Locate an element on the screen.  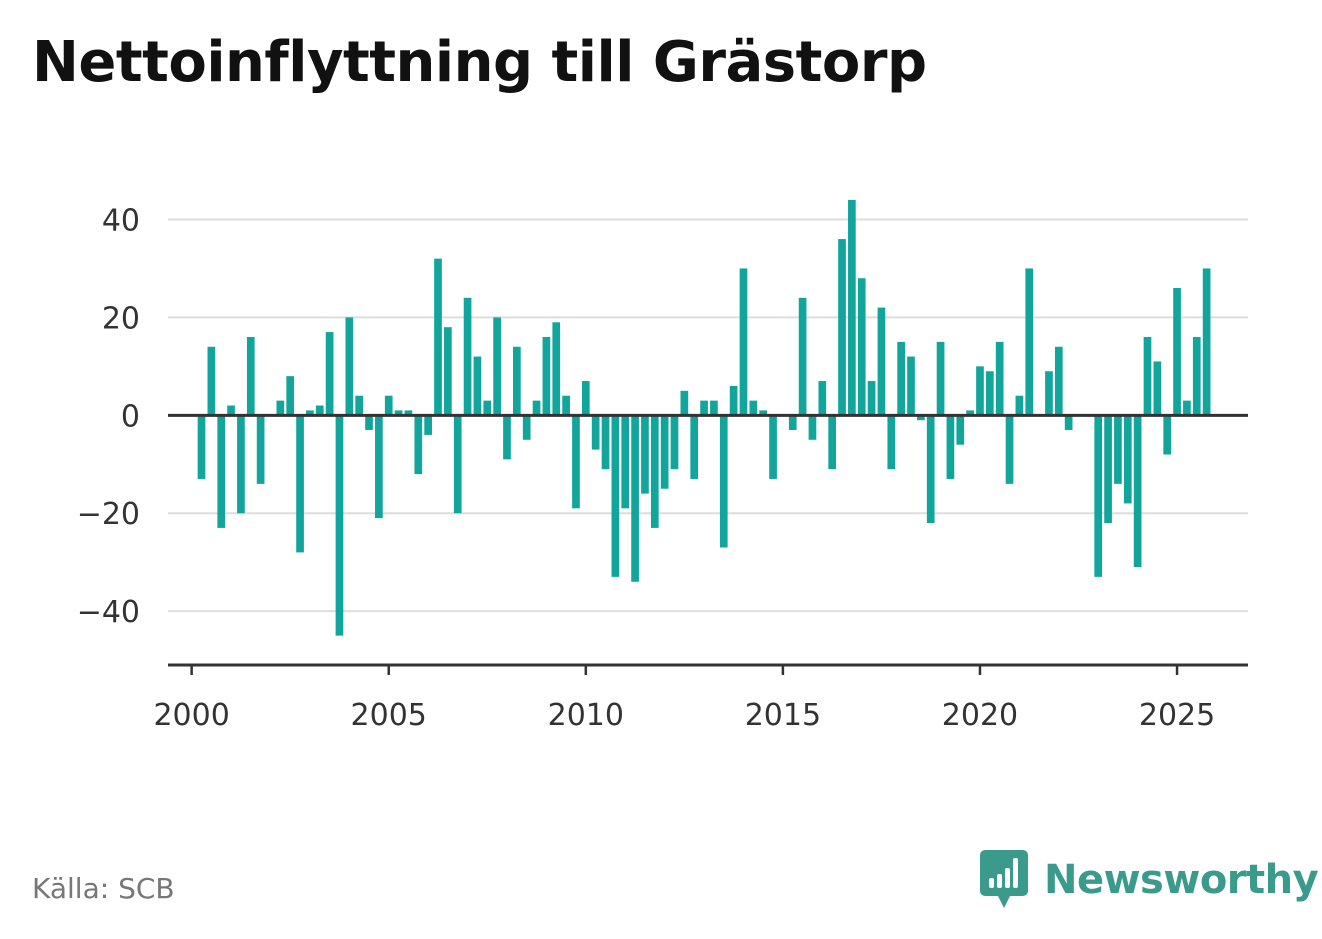
newsworthy-logo-icon is located at coordinates (1004, 879).